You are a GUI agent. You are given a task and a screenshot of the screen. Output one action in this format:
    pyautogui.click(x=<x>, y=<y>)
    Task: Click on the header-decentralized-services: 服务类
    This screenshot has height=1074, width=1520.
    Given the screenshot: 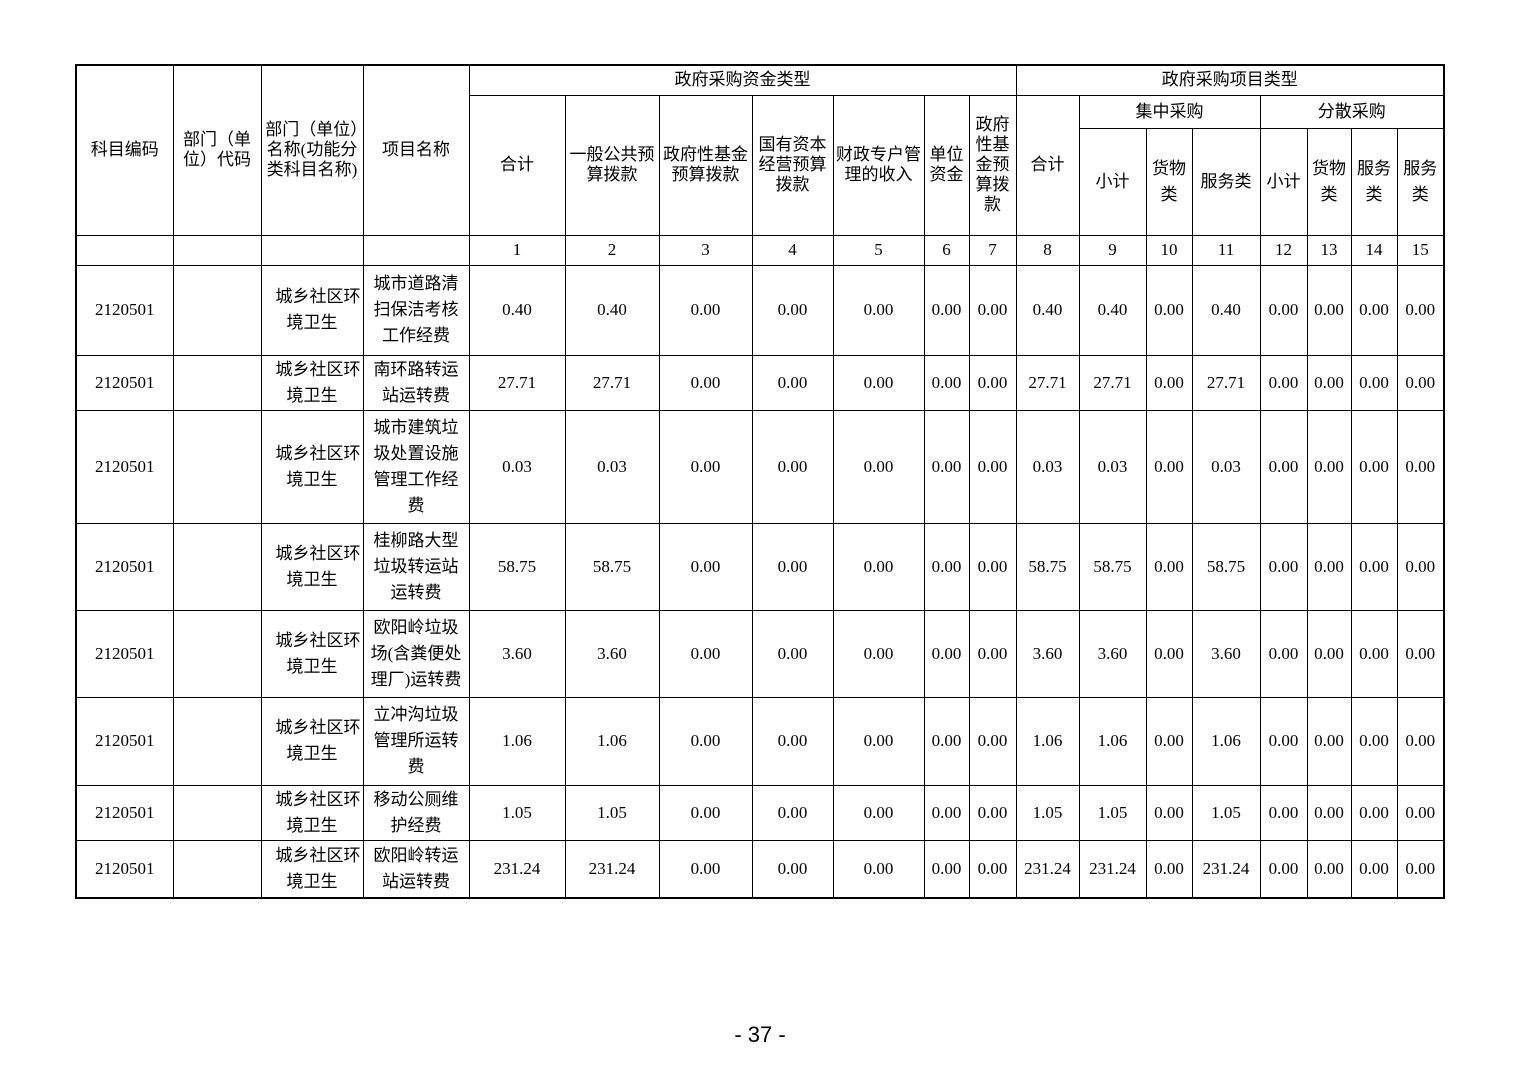 What is the action you would take?
    pyautogui.click(x=1374, y=181)
    